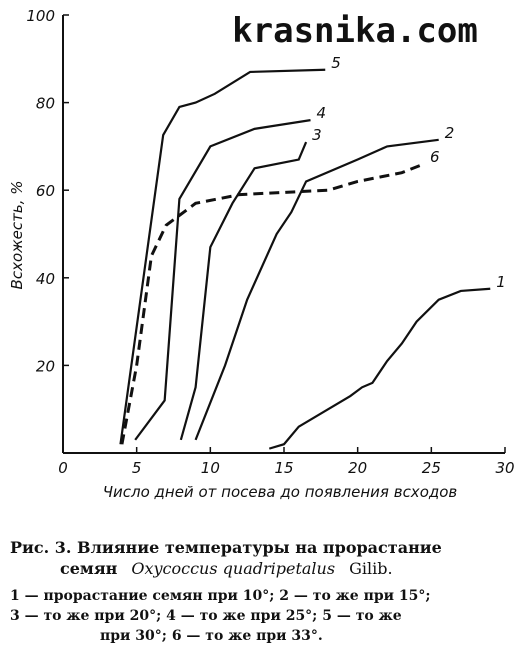 The height and width of the screenshot is (650, 521). What do you see at coordinates (501, 282) in the screenshot?
I see `series-label: 1` at bounding box center [501, 282].